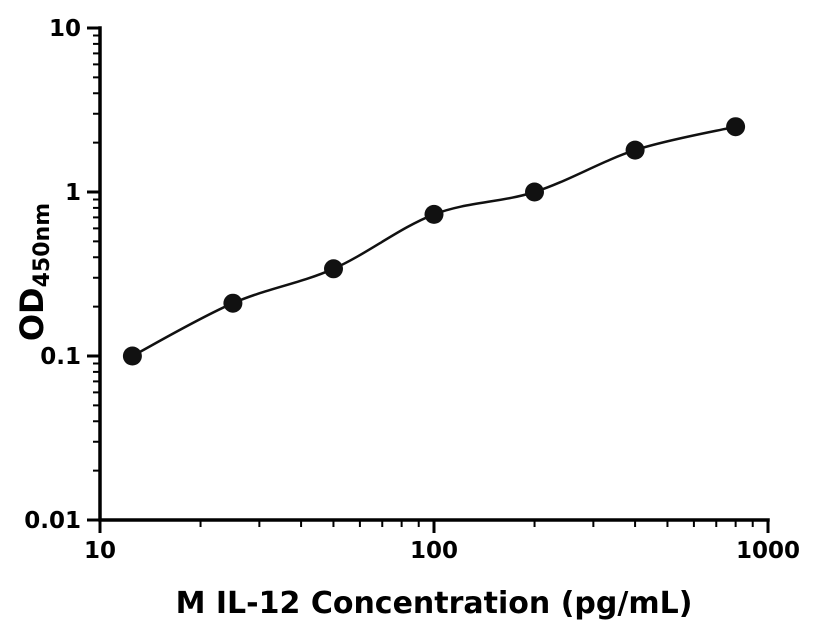 The width and height of the screenshot is (816, 640). Describe the element at coordinates (100, 551) in the screenshot. I see `x-tick-label: 10` at that location.